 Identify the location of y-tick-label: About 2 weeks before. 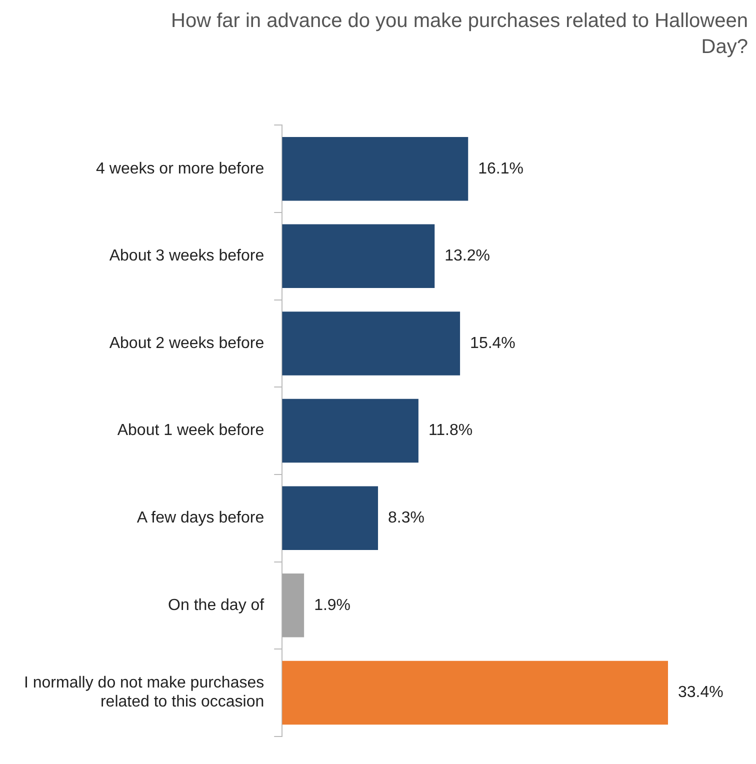
(186, 343).